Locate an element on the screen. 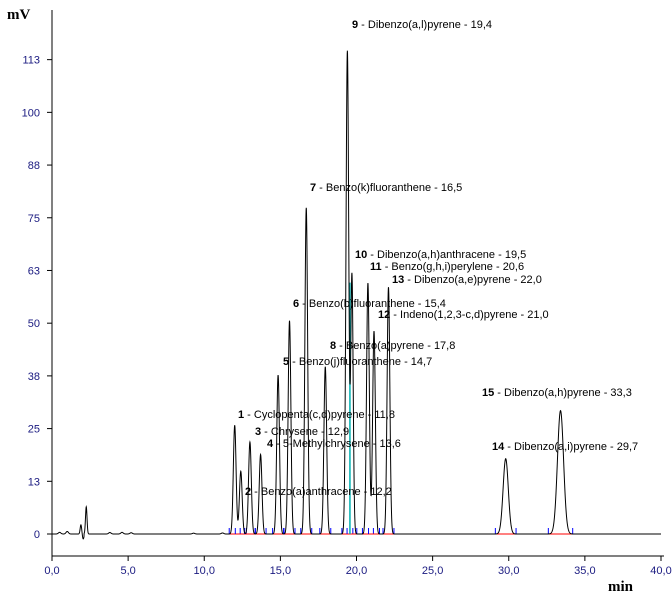  y-axis-unit: mV is located at coordinates (18, 15).